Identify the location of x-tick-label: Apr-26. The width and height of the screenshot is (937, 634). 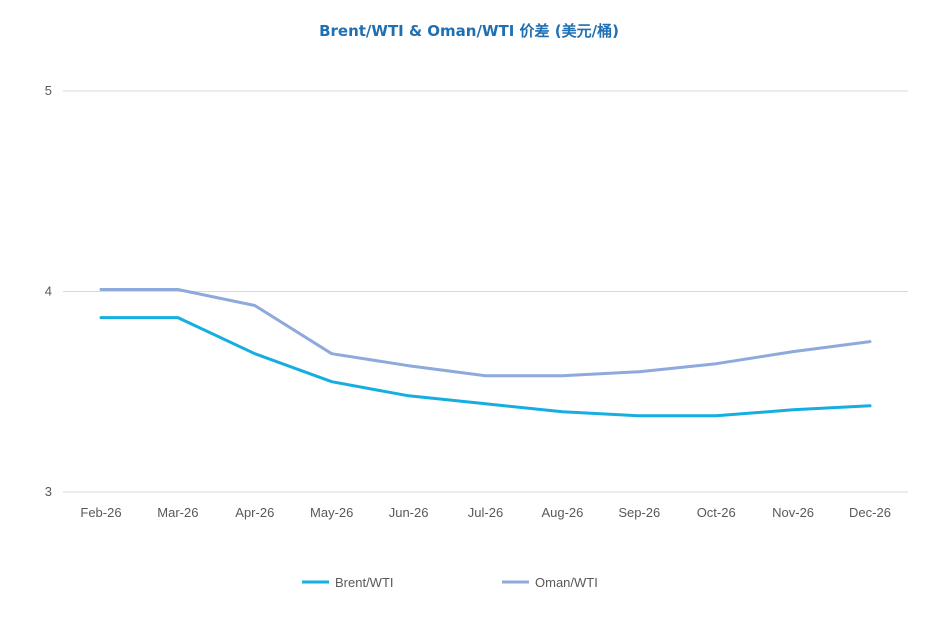
(254, 512).